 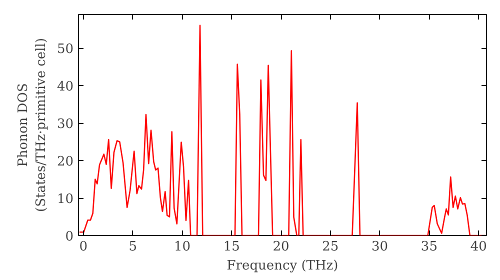 I want to click on x-tick-label: 25, so click(x=330, y=247).